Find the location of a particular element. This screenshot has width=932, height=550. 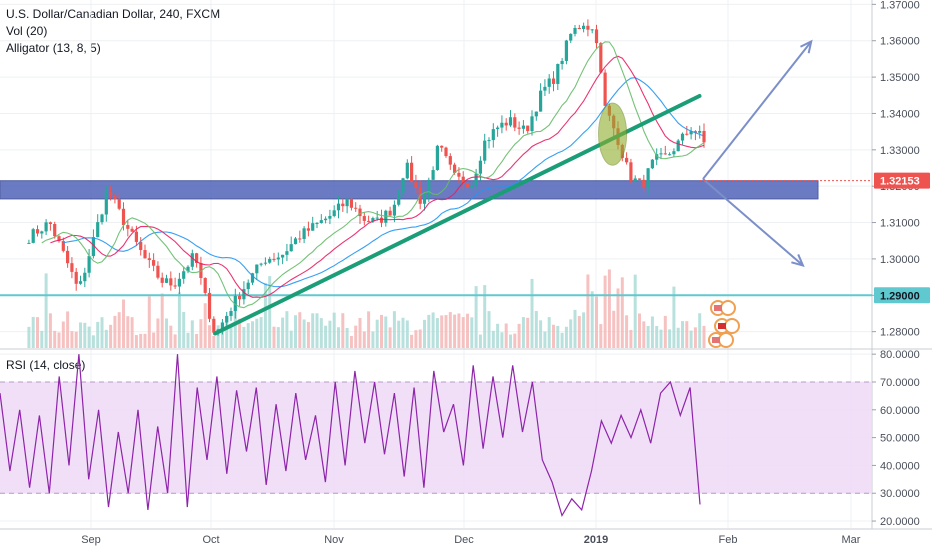

rsi-tick-label: 50.0000 is located at coordinates (900, 439).